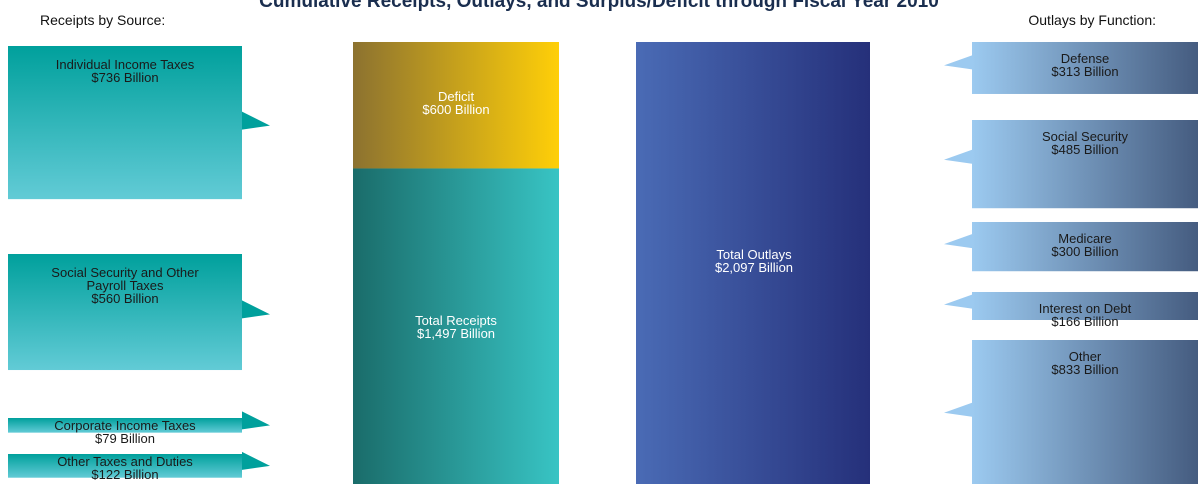  I want to click on receipt-social-security-and-other-bar, so click(125, 312).